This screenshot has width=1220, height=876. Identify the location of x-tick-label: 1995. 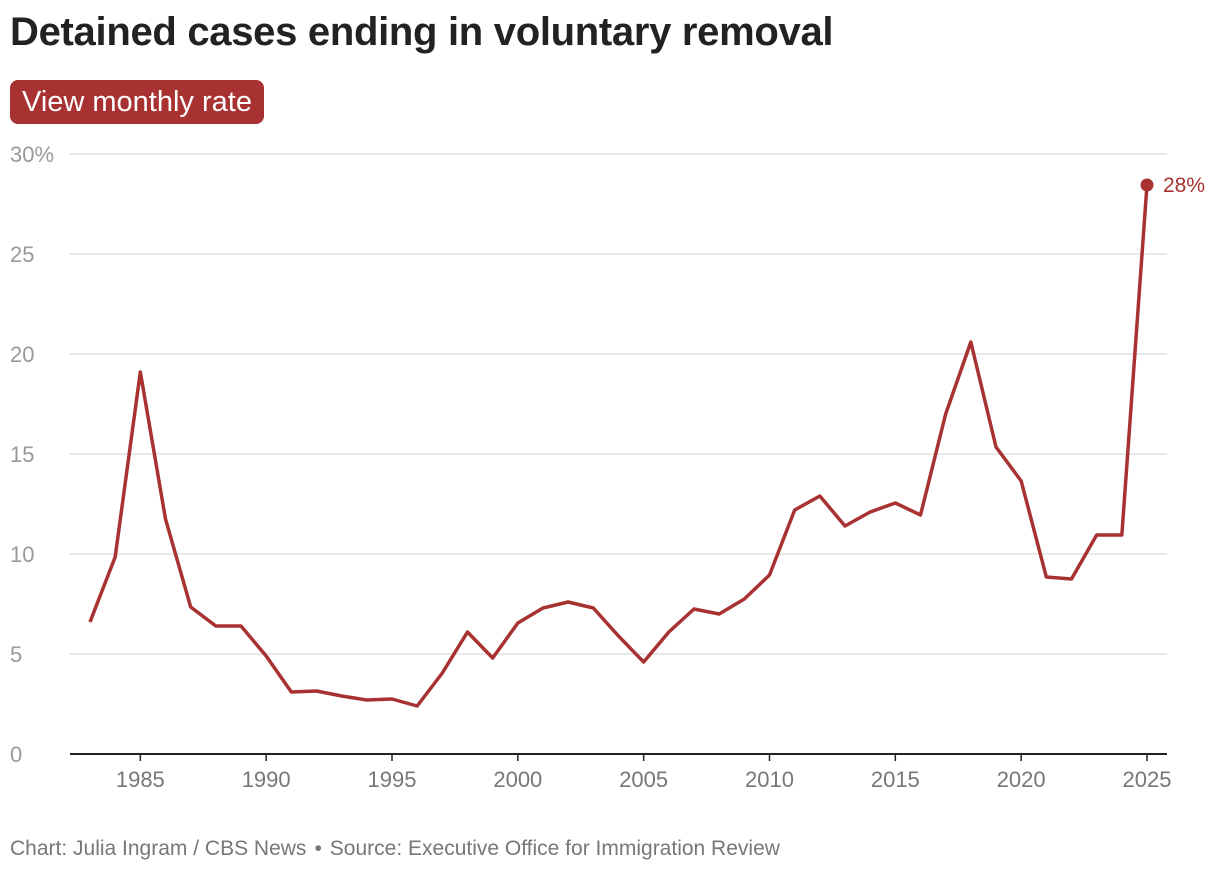
(392, 779).